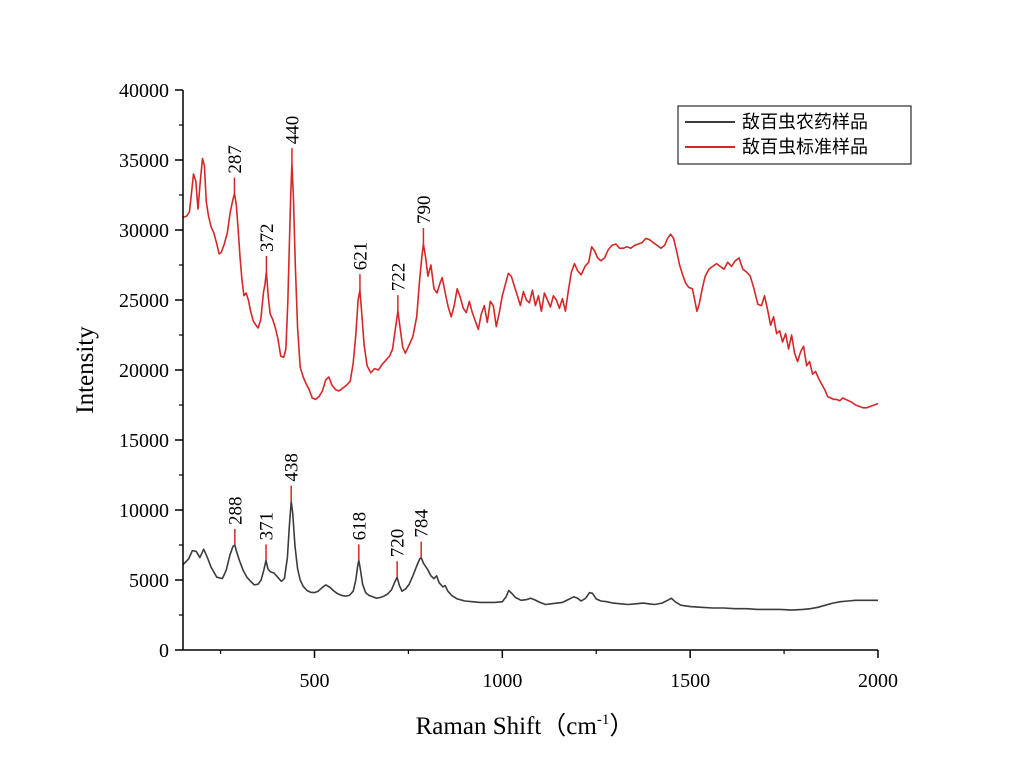 Image resolution: width=1019 pixels, height=780 pixels. Describe the element at coordinates (85, 370) in the screenshot. I see `y-axis-title: Intensity` at that location.